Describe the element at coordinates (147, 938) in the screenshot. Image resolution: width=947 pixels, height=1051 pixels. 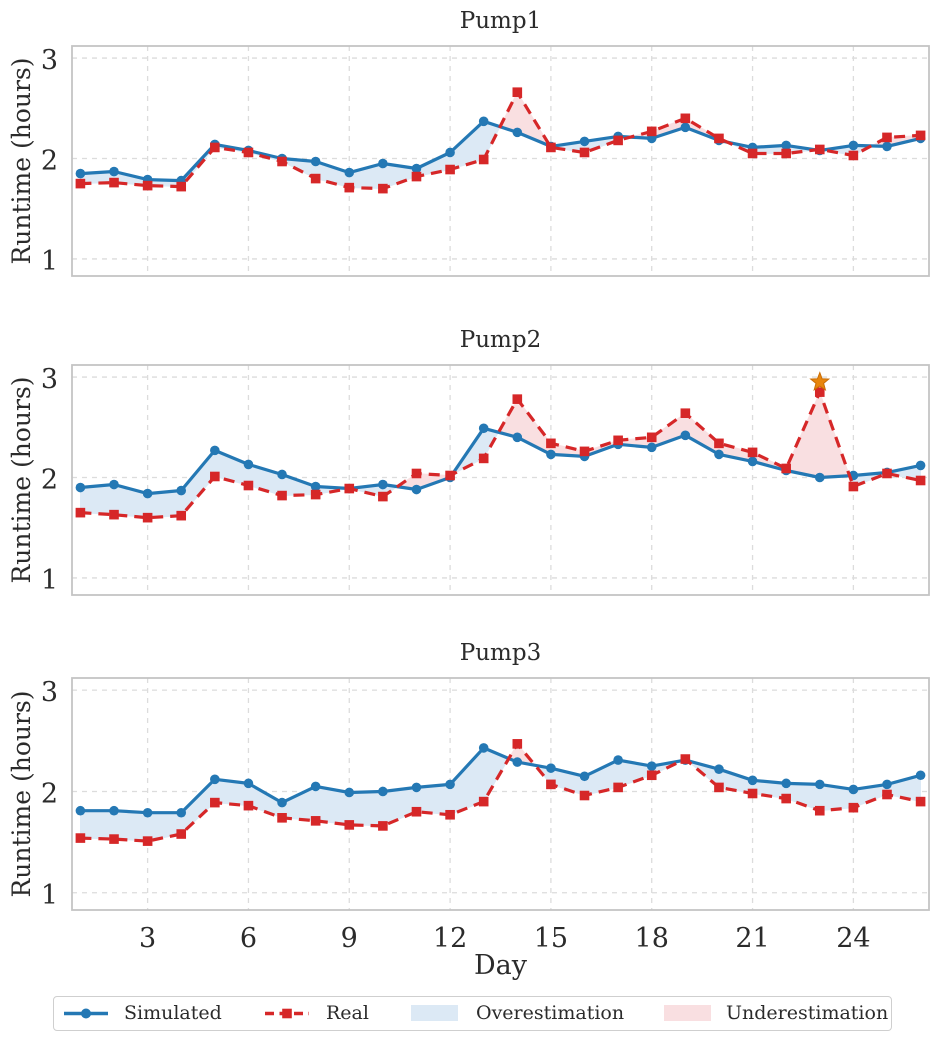
I see `x-tick-label: 3` at that location.